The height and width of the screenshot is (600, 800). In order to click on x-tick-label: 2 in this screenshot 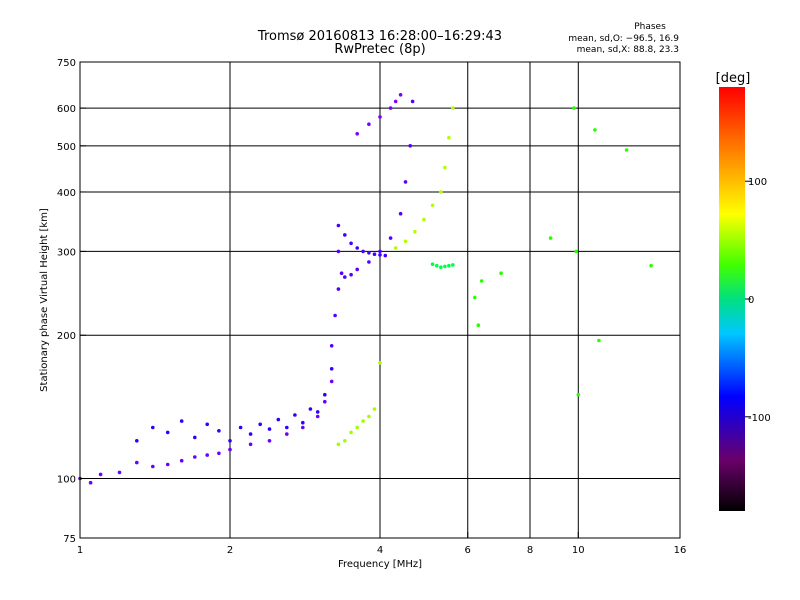, I will do `click(230, 550)`.